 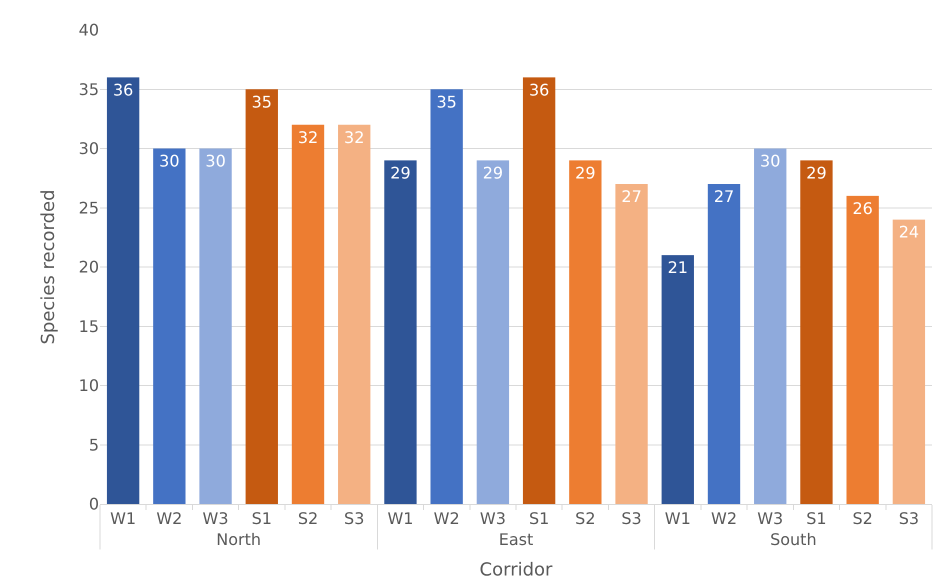 I want to click on data-label: 21, so click(x=678, y=268).